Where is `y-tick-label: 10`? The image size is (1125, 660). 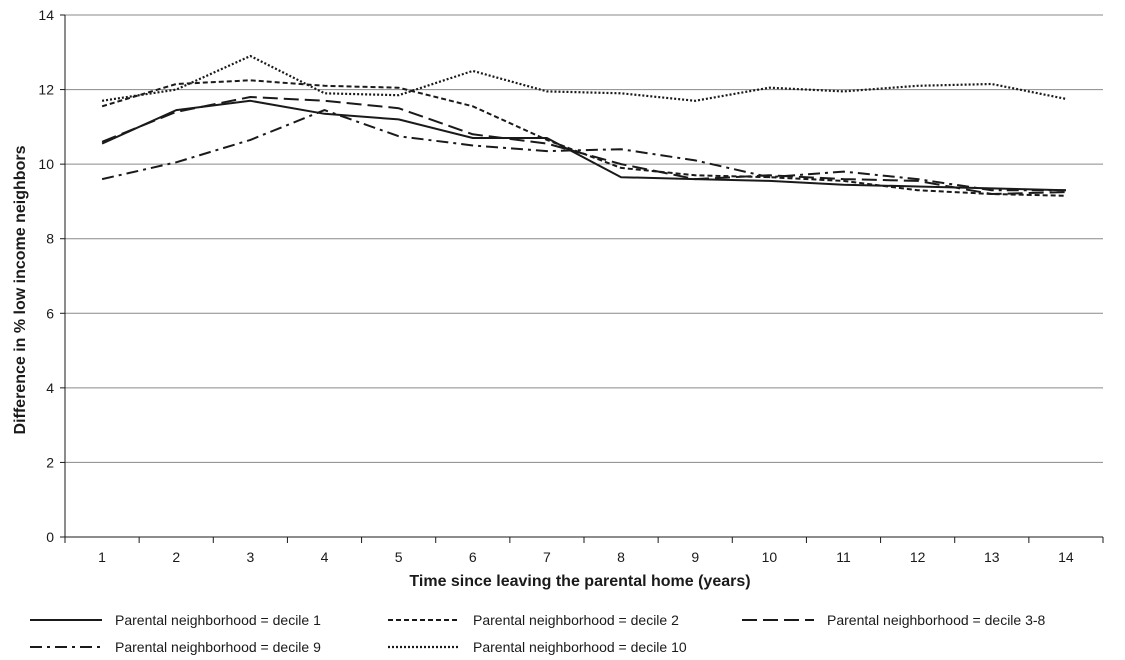 y-tick-label: 10 is located at coordinates (46, 164).